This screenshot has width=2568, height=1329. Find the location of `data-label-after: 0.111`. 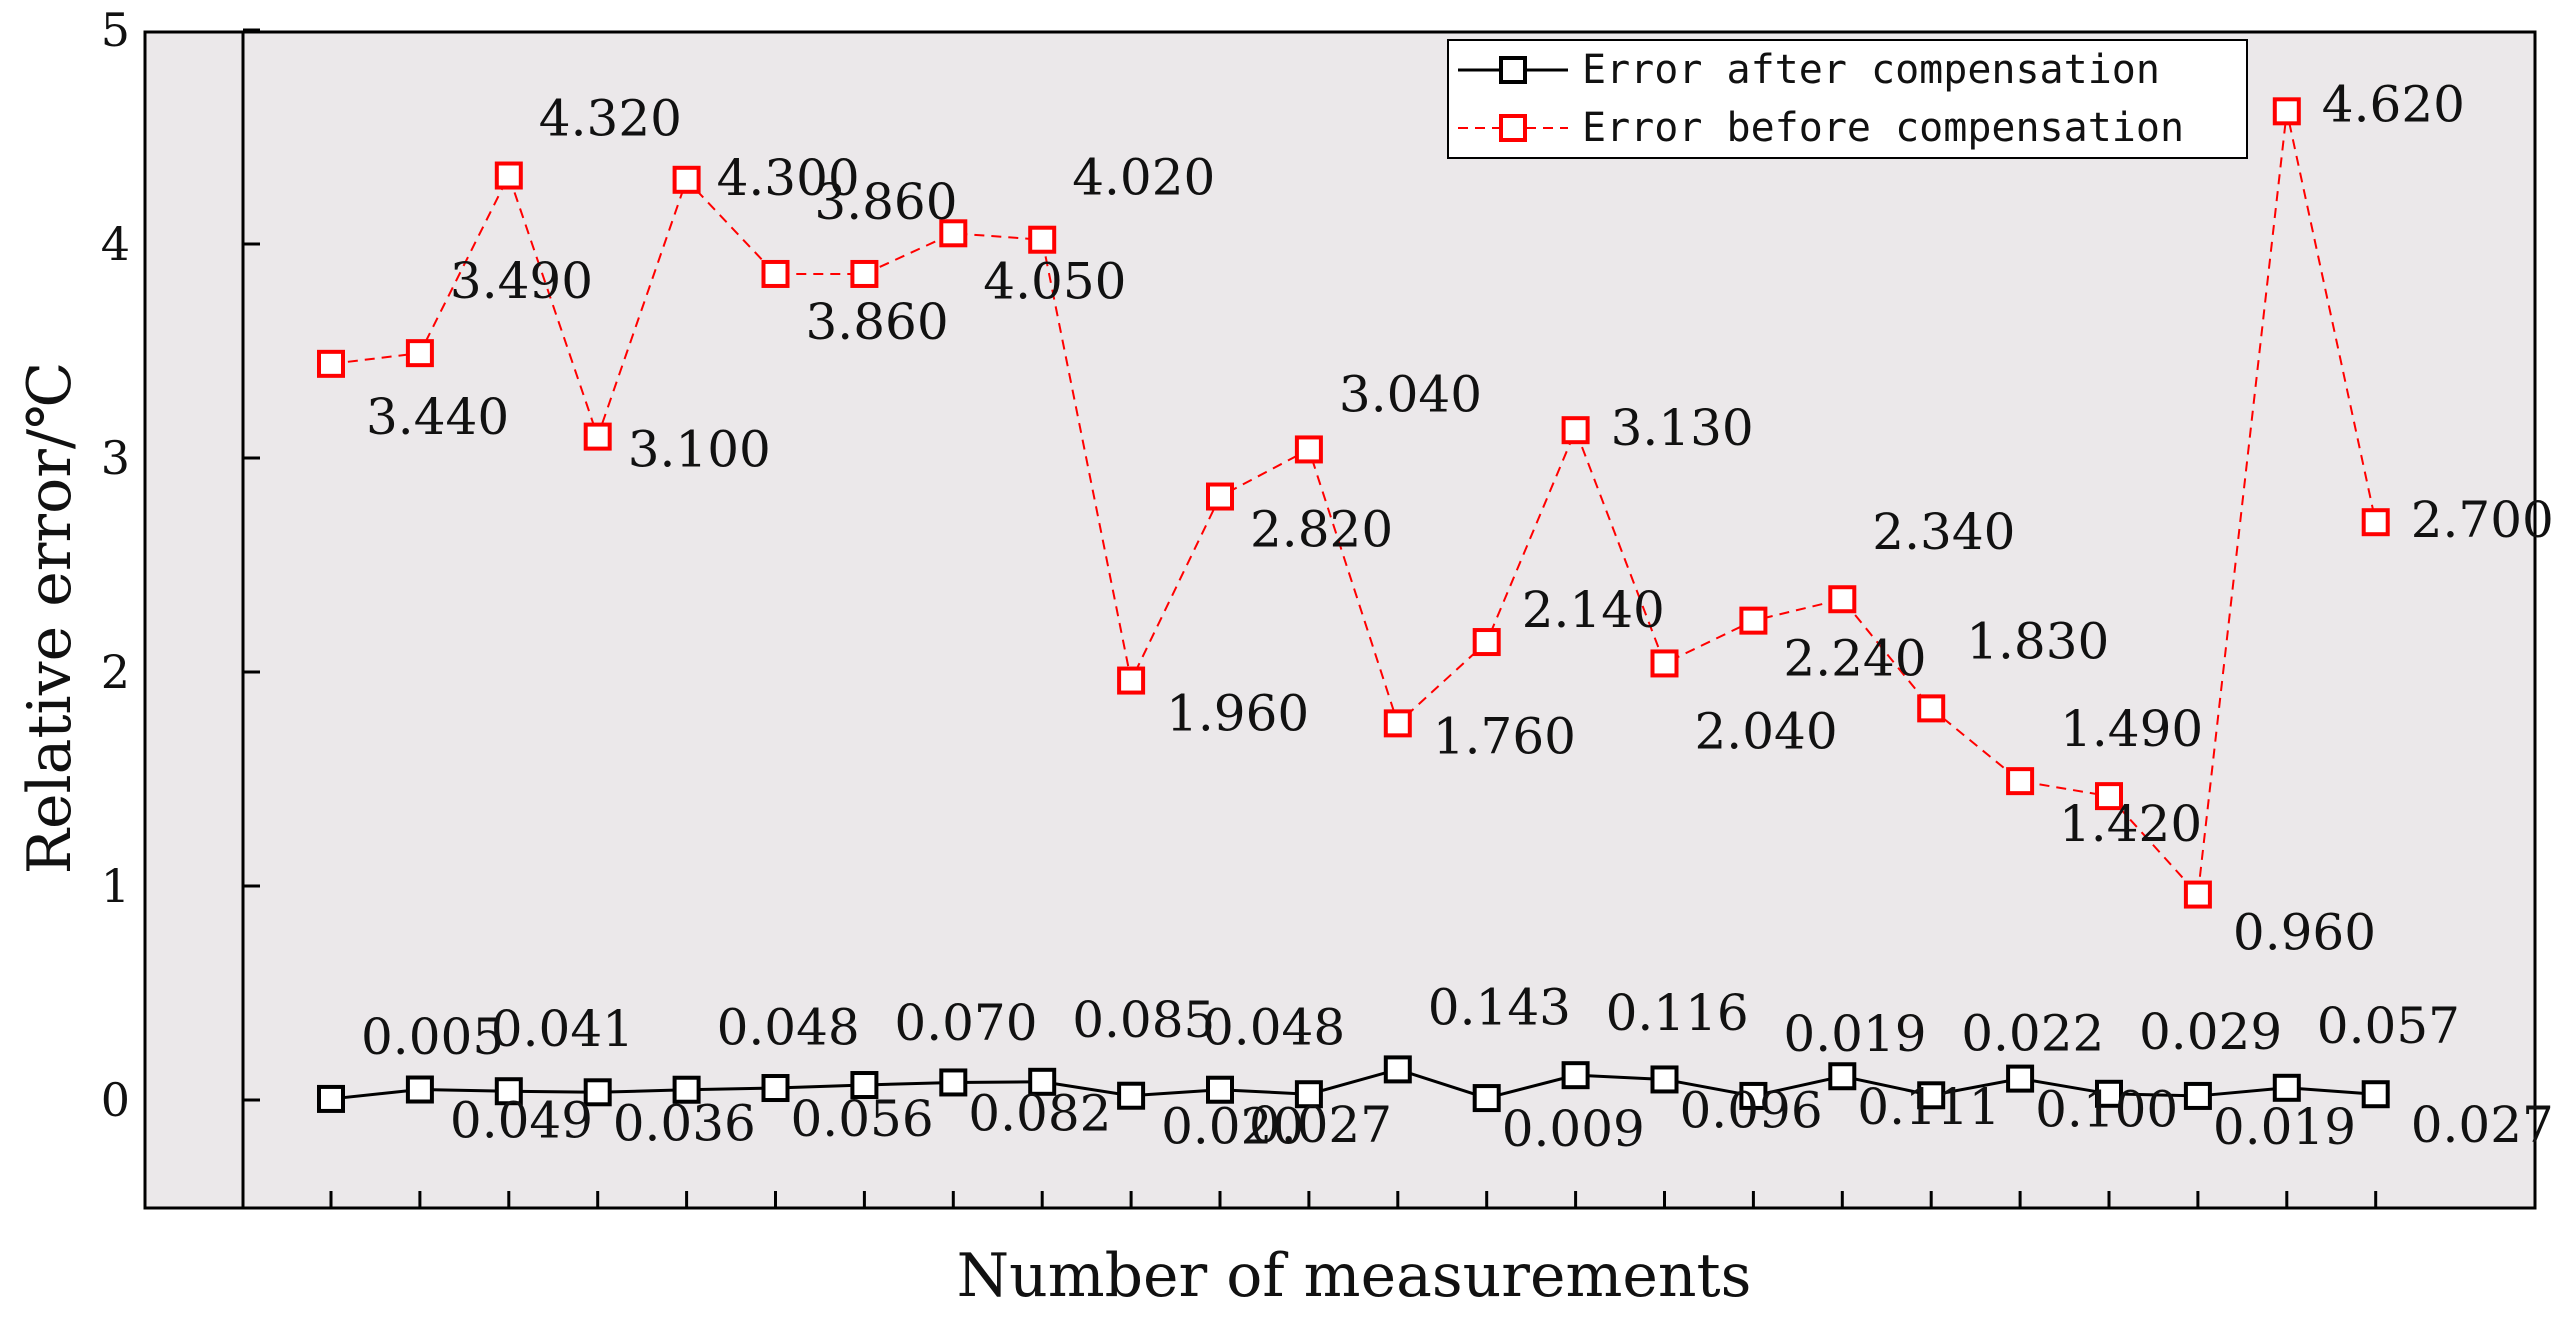

data-label-after: 0.111 is located at coordinates (1928, 1107).